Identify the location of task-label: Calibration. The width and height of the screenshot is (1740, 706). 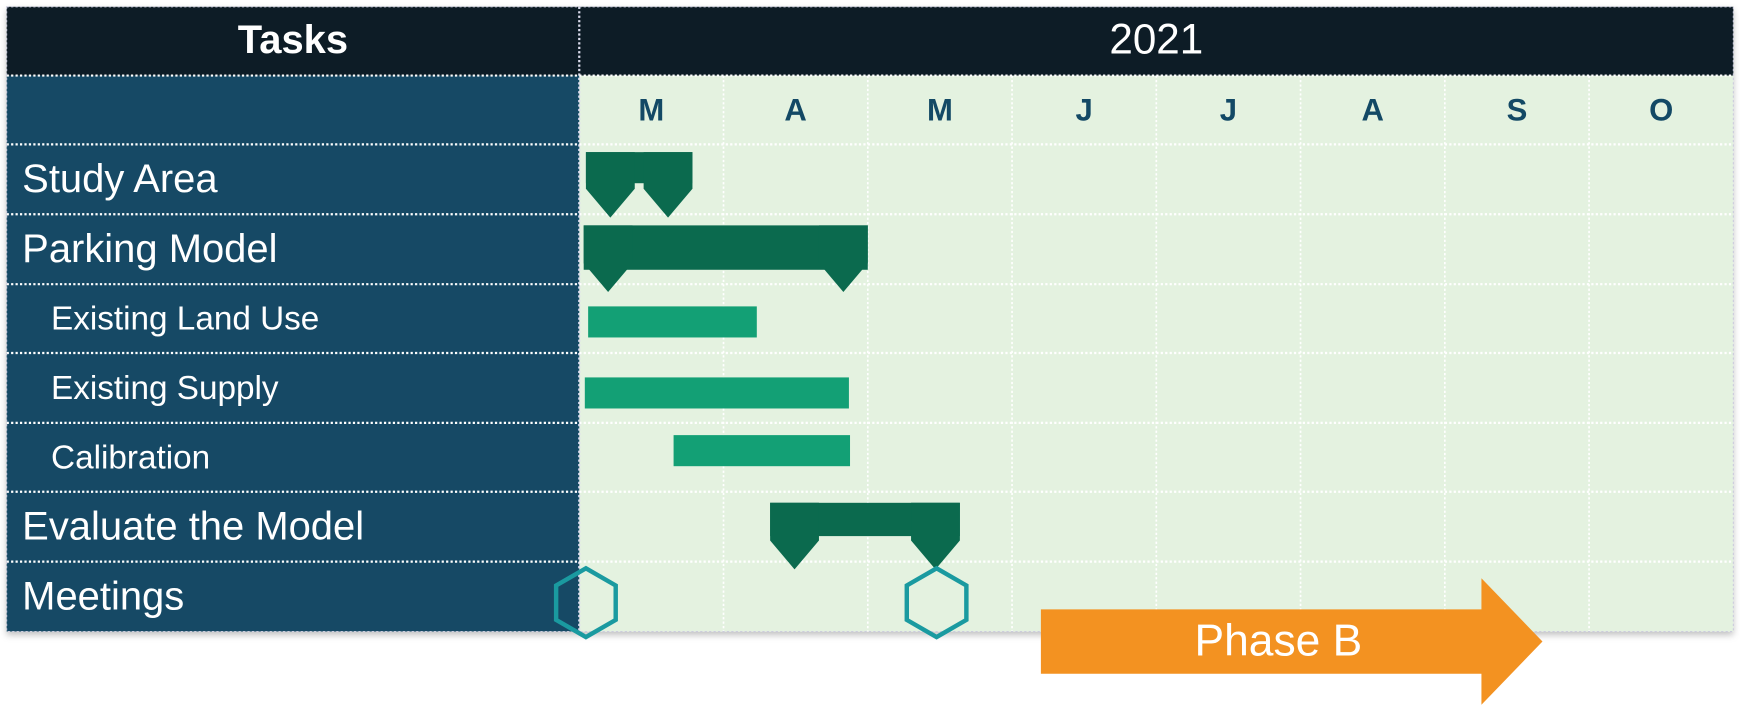
(130, 457).